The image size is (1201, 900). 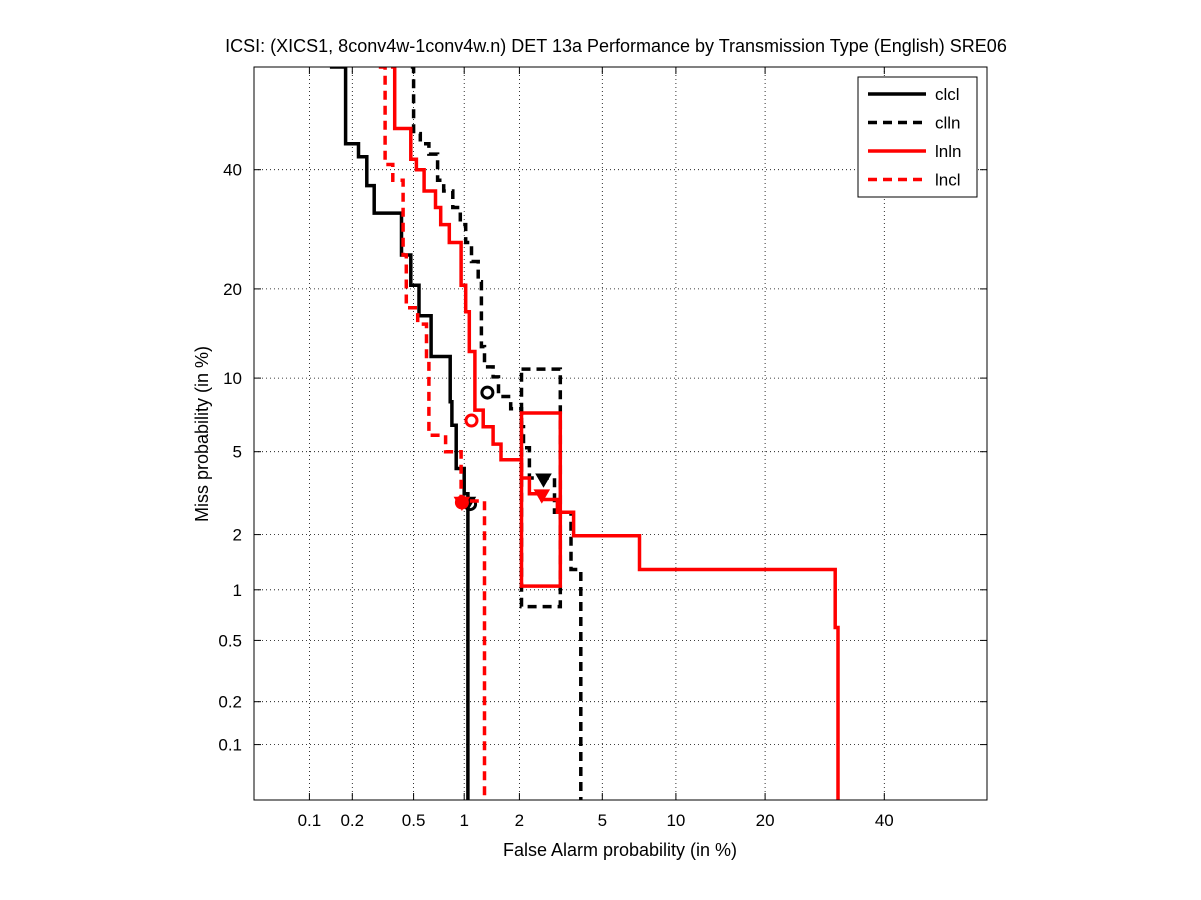 I want to click on x-tick-label: 10, so click(x=675, y=820).